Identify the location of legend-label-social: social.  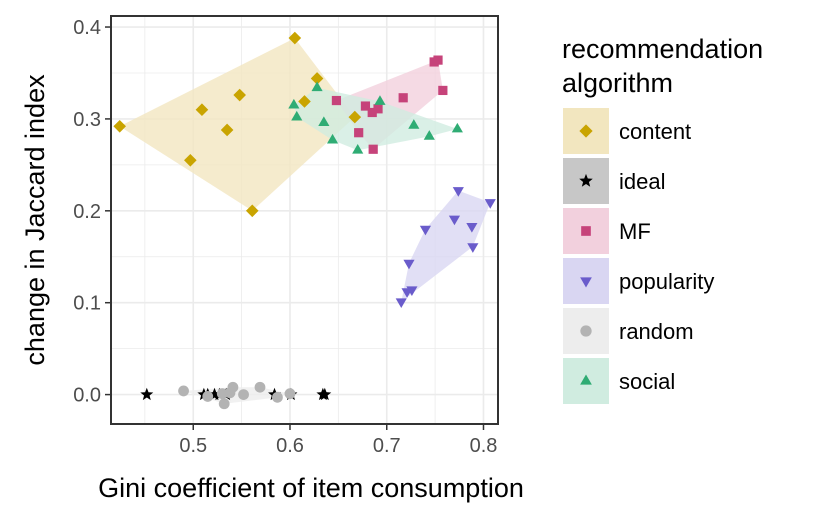
(647, 381).